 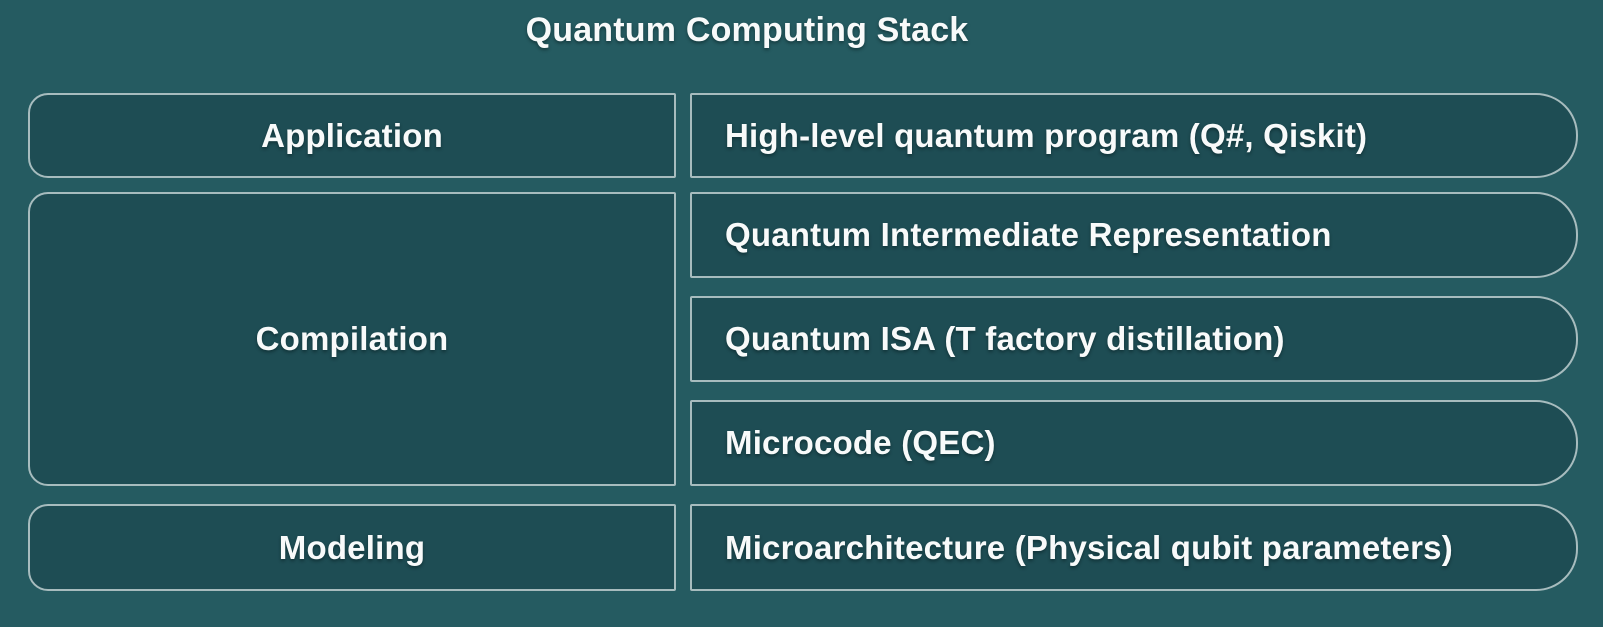 I want to click on layer-box-quantum-isa: Quantum ISA (T factory distillation), so click(x=1134, y=339).